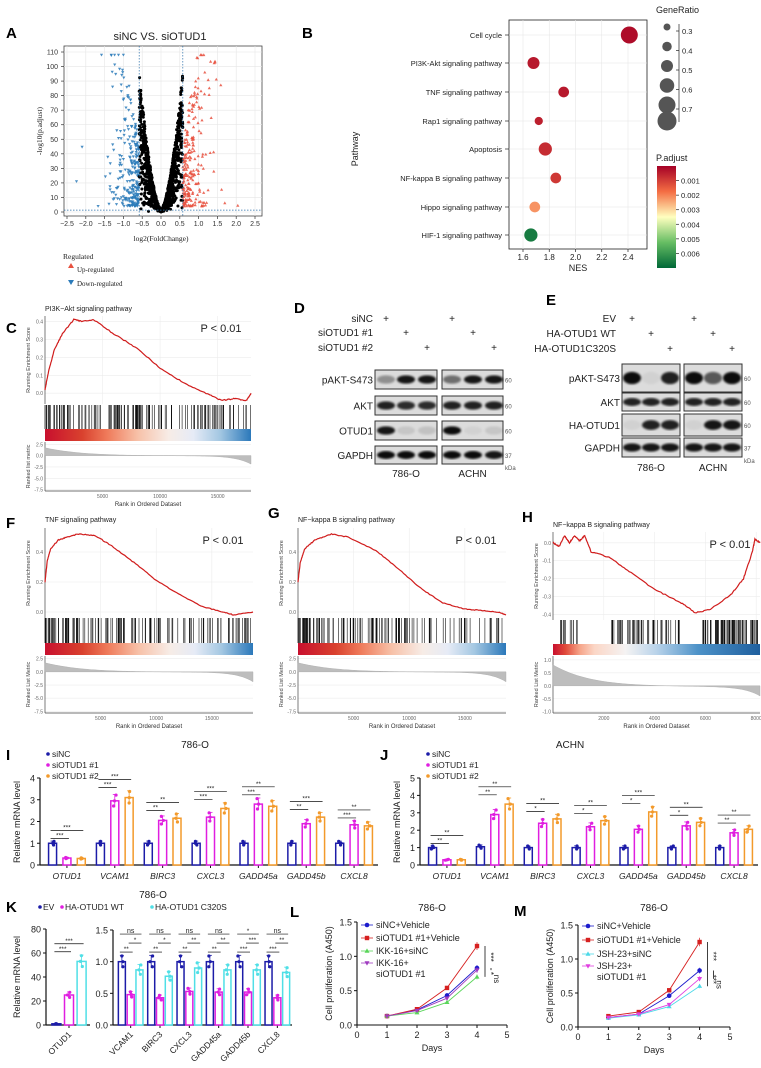 This screenshot has height=1068, width=761. What do you see at coordinates (749, 462) in the screenshot?
I see `mw-unit: kDa` at bounding box center [749, 462].